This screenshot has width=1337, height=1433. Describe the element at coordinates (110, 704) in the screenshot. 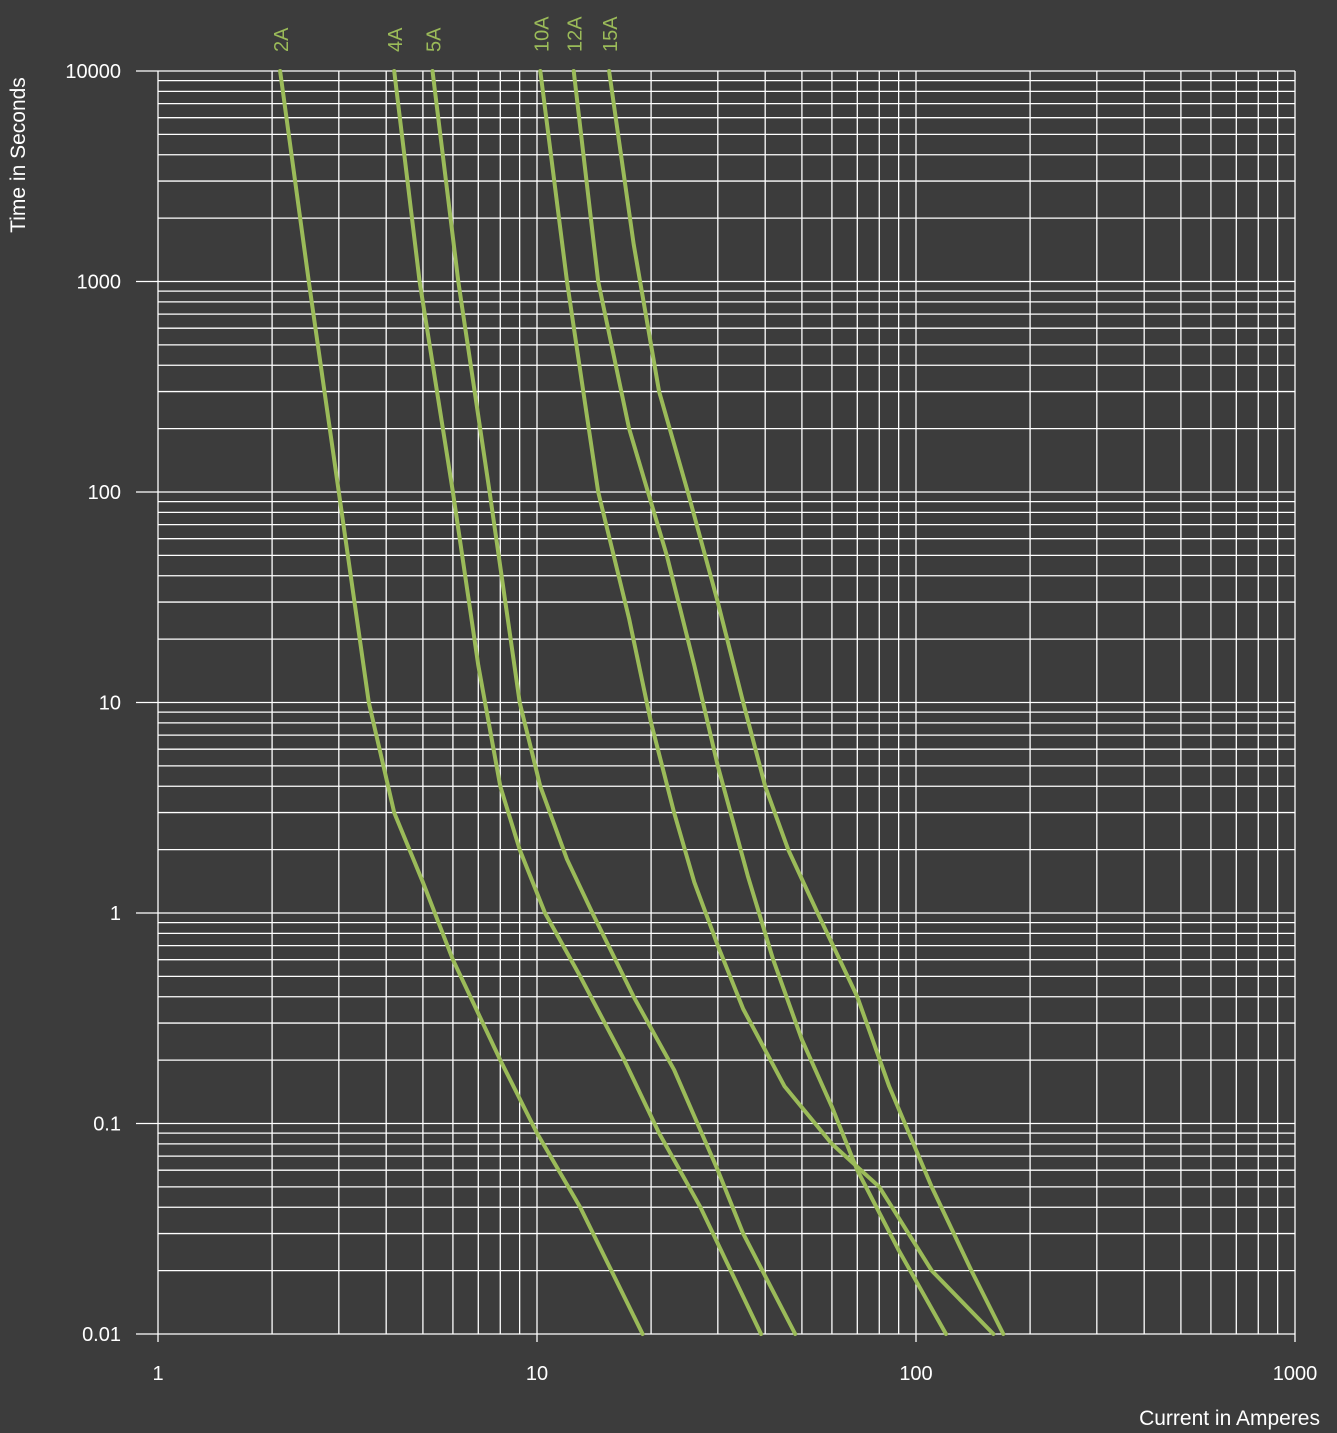

I see `y-tick-label: 10` at that location.